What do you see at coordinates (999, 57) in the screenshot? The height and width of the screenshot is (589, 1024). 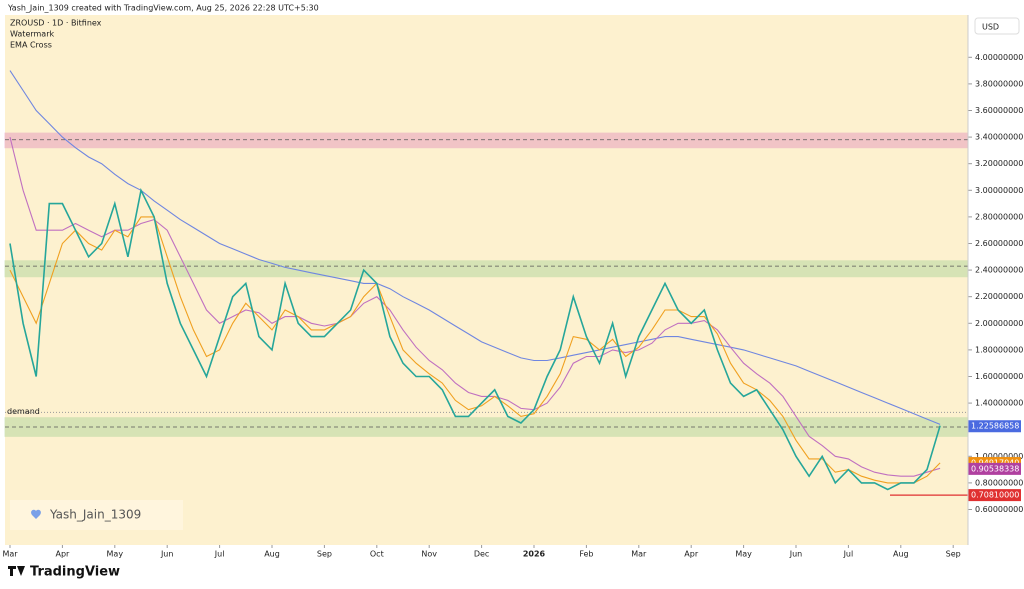 I see `y-tick-label: 4.00000000` at bounding box center [999, 57].